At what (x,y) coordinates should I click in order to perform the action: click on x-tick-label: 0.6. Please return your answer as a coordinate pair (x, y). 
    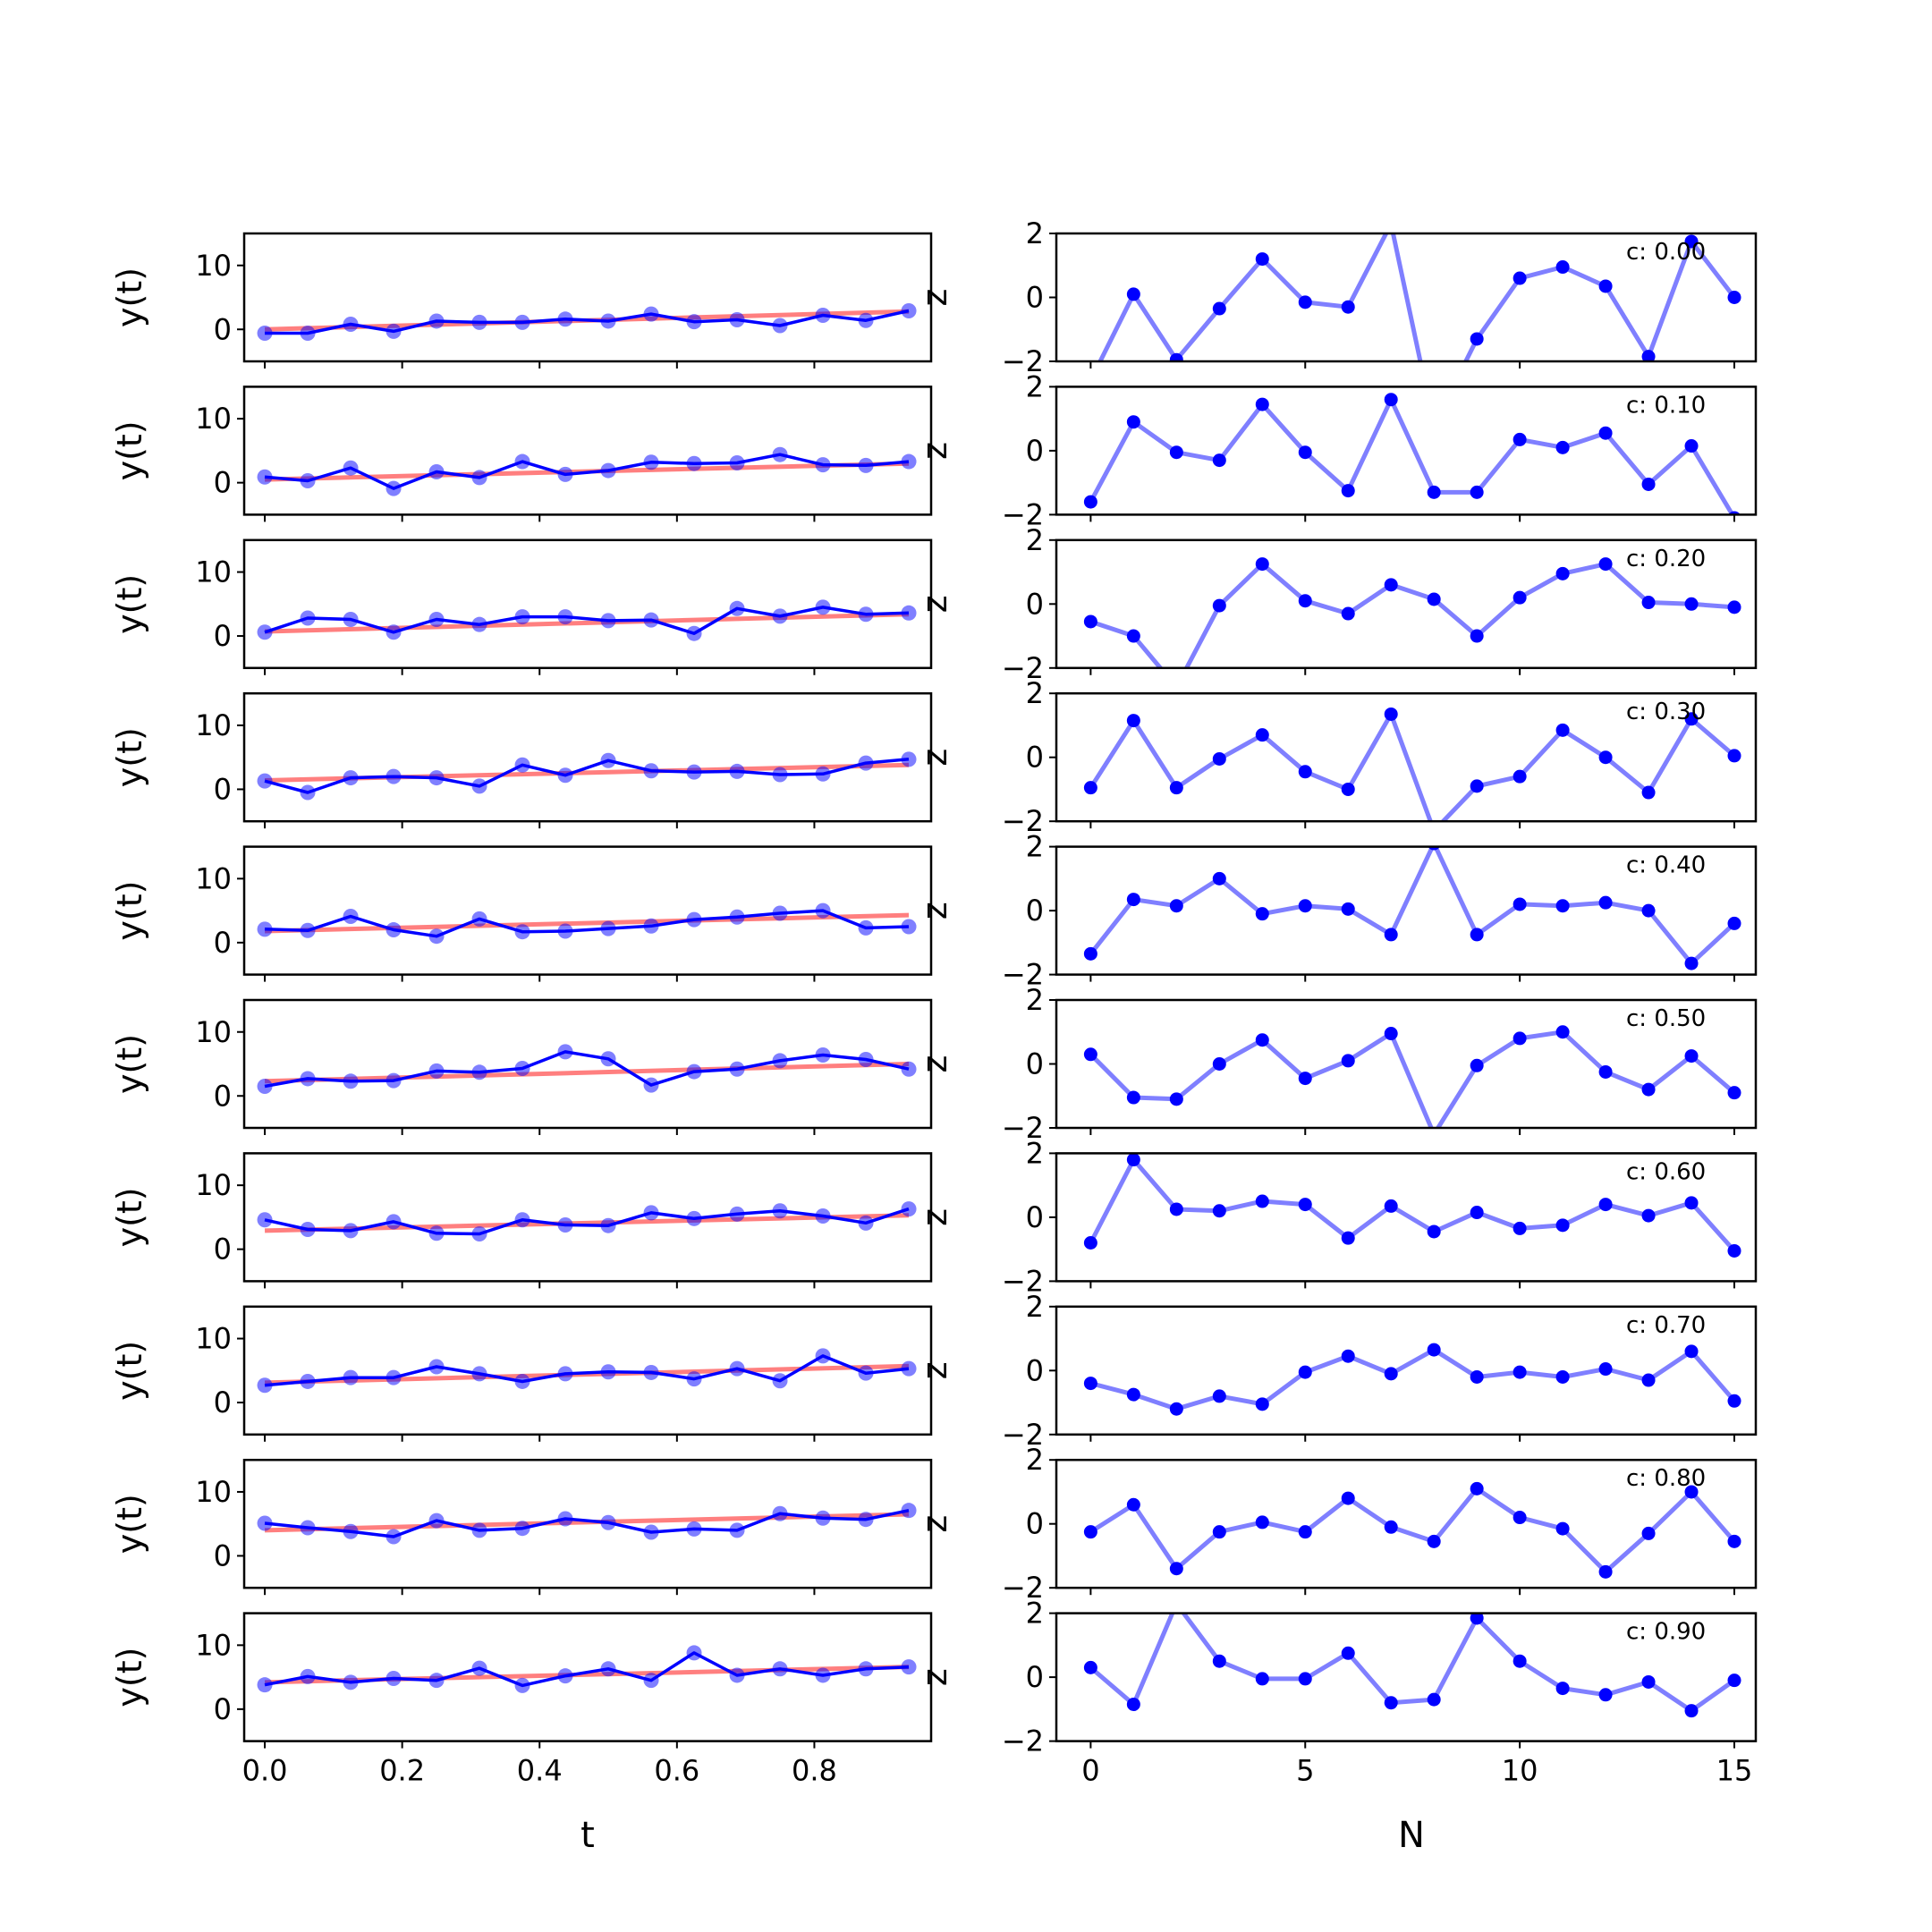
    Looking at the image, I should click on (676, 1771).